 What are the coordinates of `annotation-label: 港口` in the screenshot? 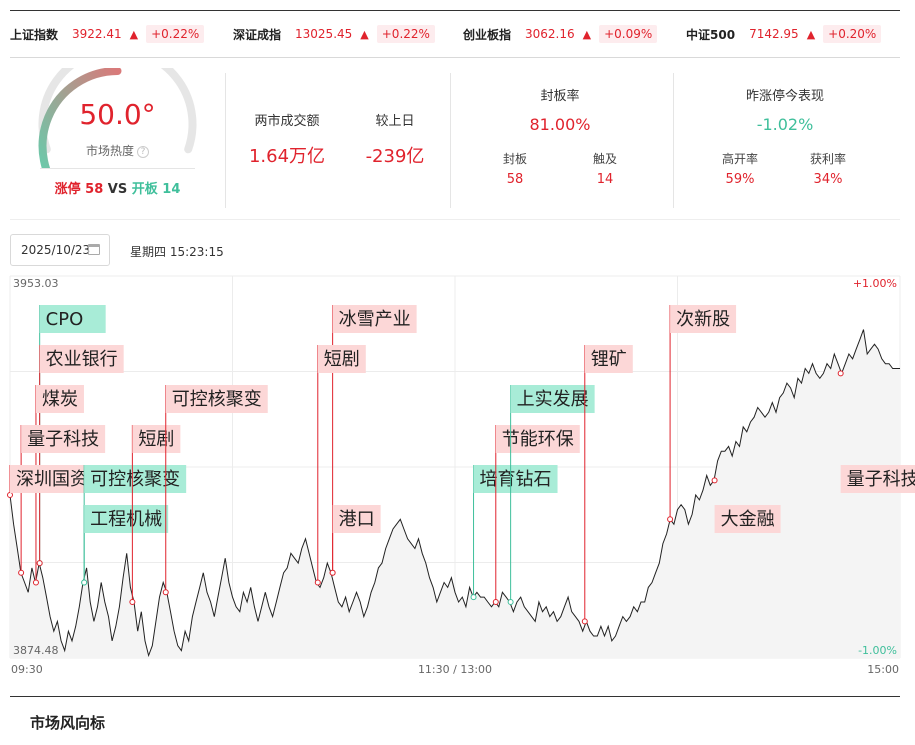 It's located at (357, 519).